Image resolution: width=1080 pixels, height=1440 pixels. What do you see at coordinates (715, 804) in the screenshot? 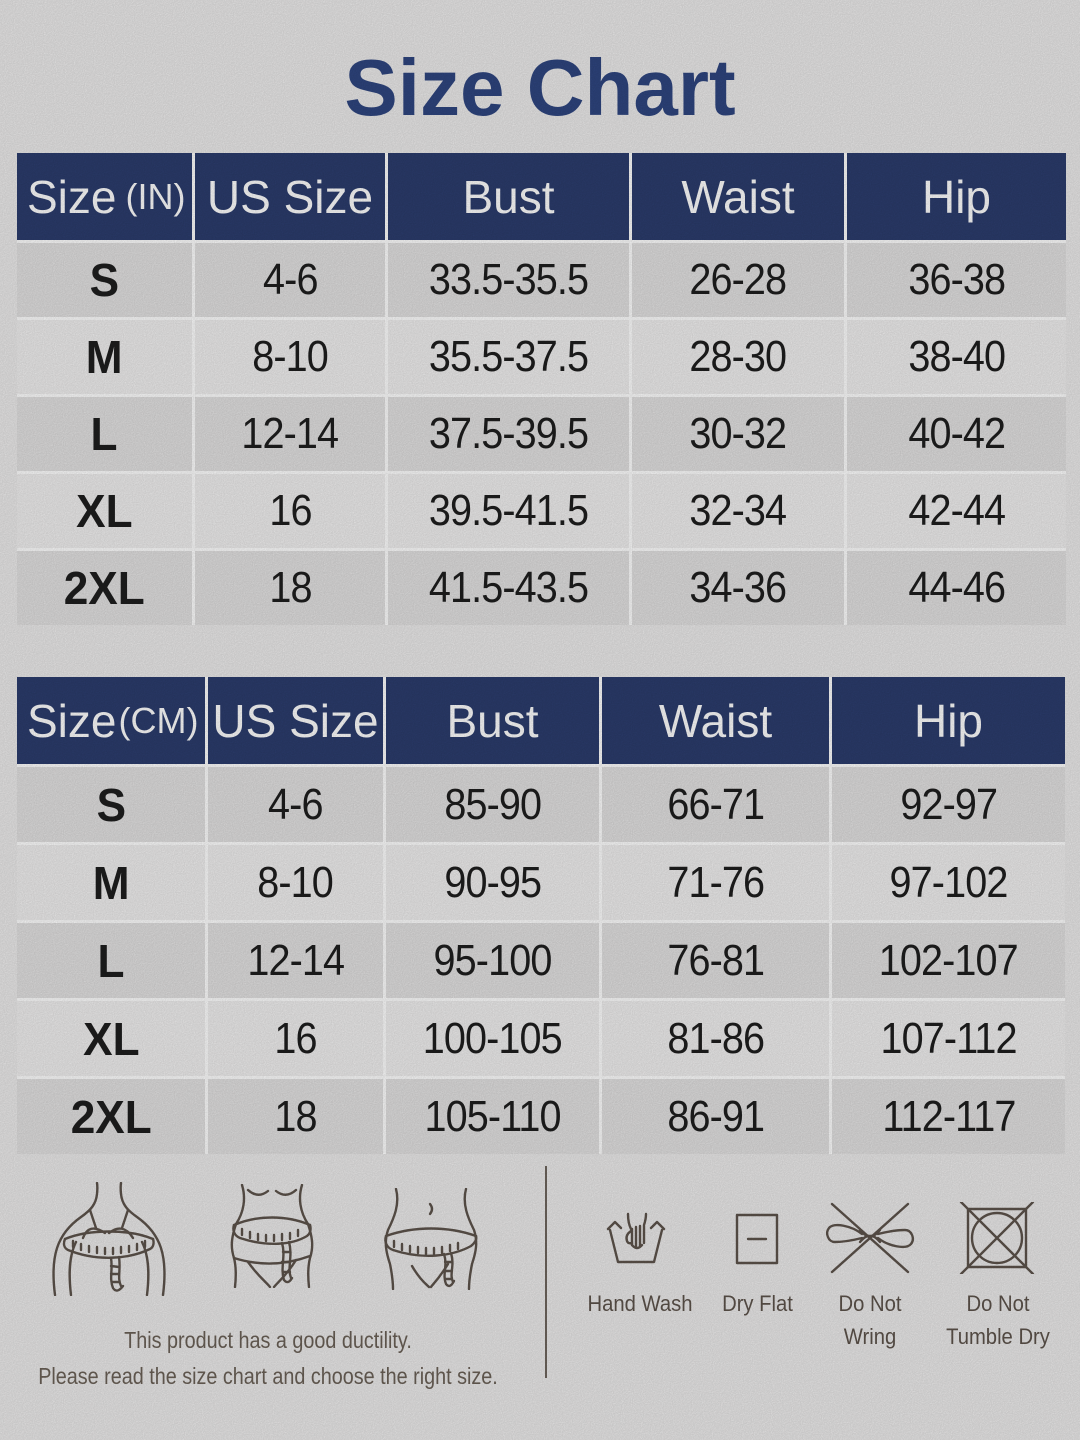
I see `waist-cell: 66-71` at bounding box center [715, 804].